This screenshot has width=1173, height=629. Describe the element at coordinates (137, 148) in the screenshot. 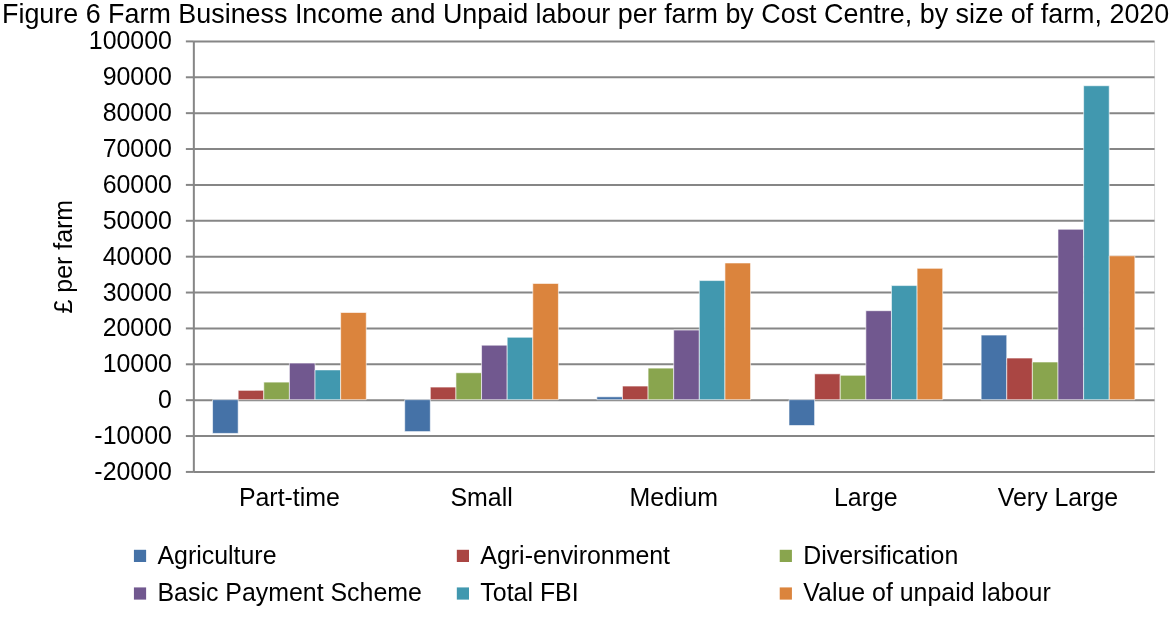

I see `y-tick-label: 70000` at that location.